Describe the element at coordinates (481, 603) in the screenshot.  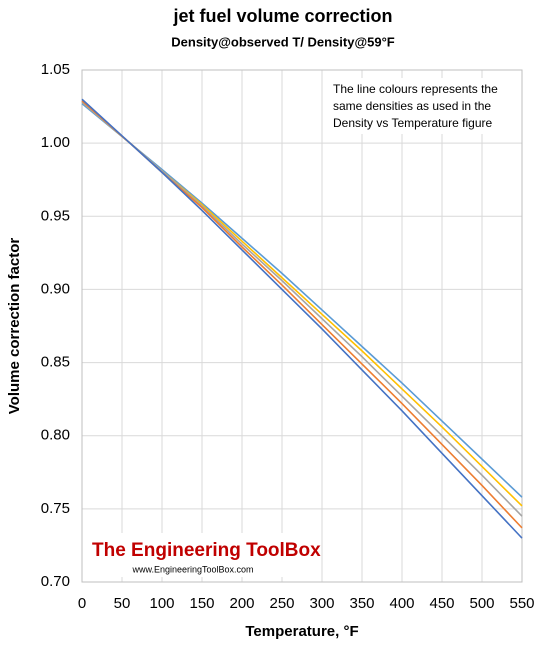
I see `x-tick-label: 500` at that location.